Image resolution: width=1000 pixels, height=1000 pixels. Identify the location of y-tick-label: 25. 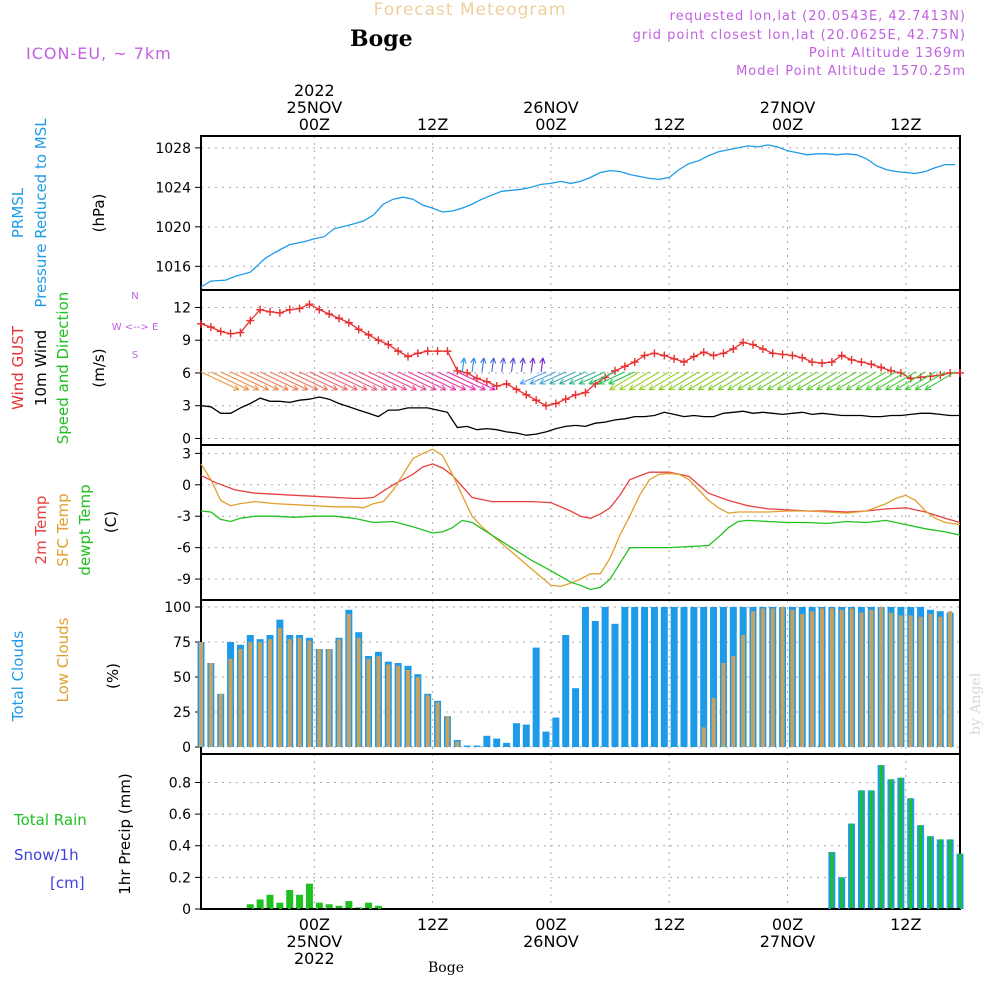
(182, 713).